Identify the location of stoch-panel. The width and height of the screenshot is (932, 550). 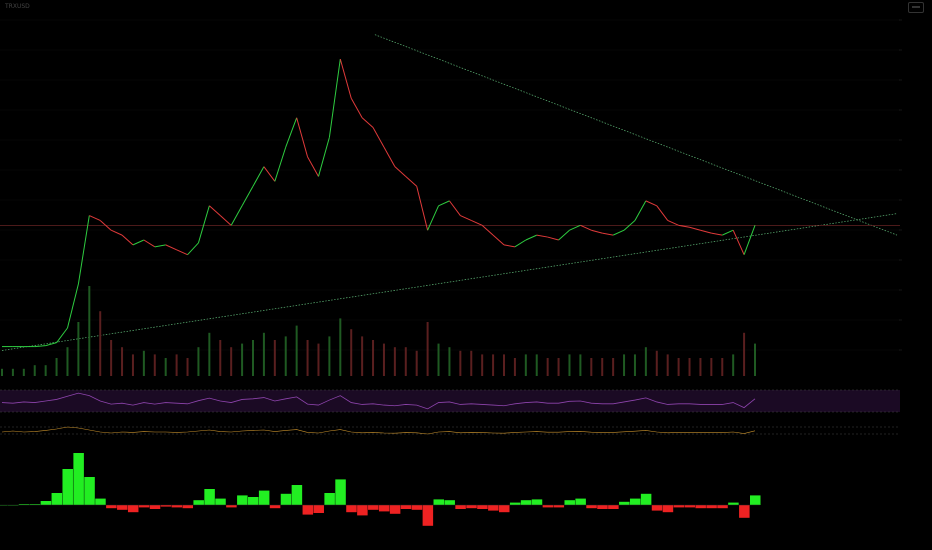
(450, 430).